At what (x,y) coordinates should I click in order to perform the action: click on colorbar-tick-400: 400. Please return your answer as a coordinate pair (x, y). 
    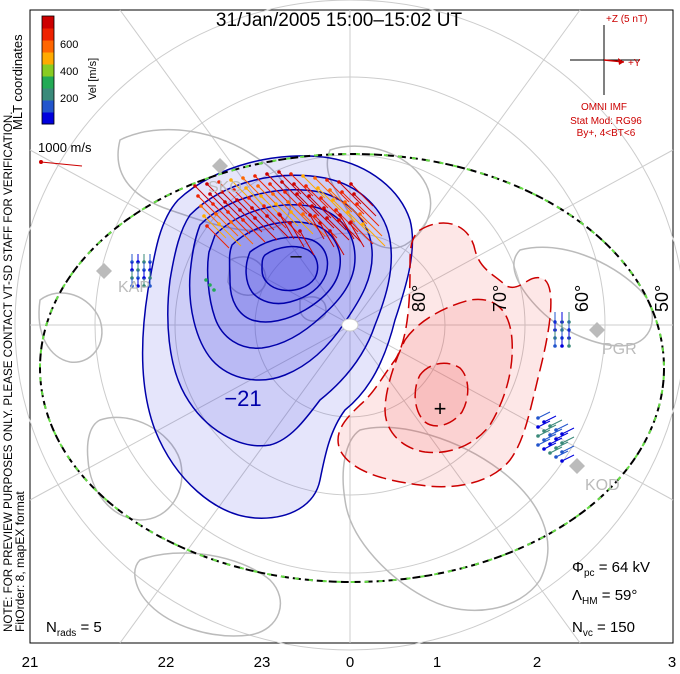
    Looking at the image, I should click on (69, 72).